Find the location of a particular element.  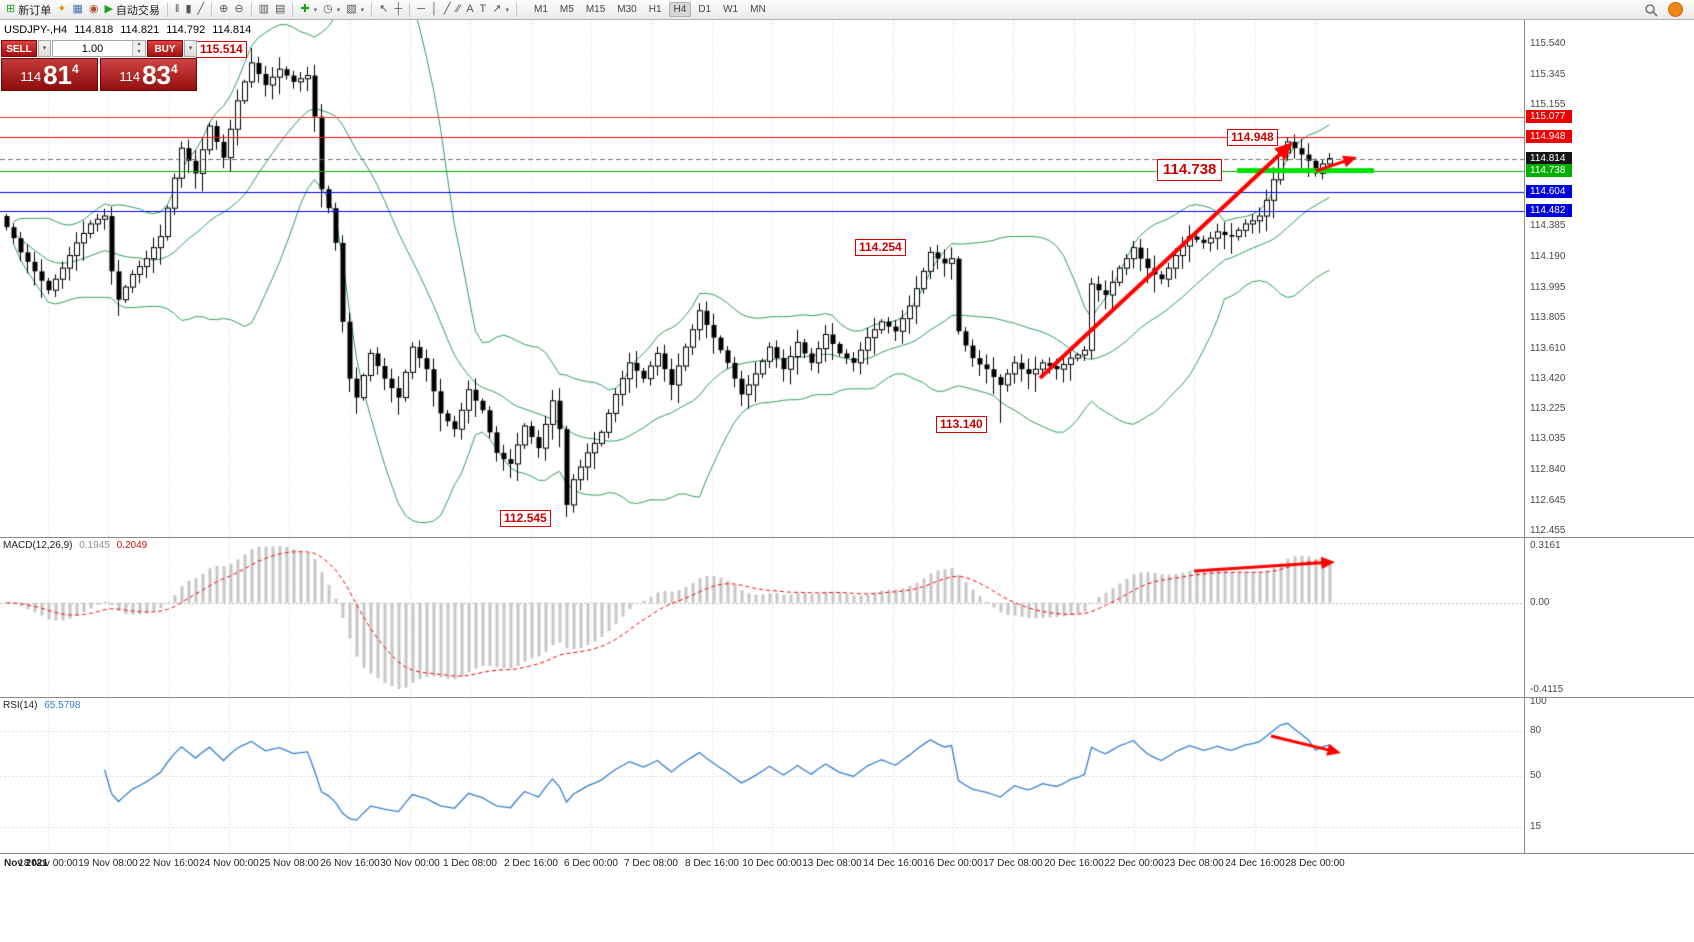

ohlc-close: 114.814 is located at coordinates (232, 30).